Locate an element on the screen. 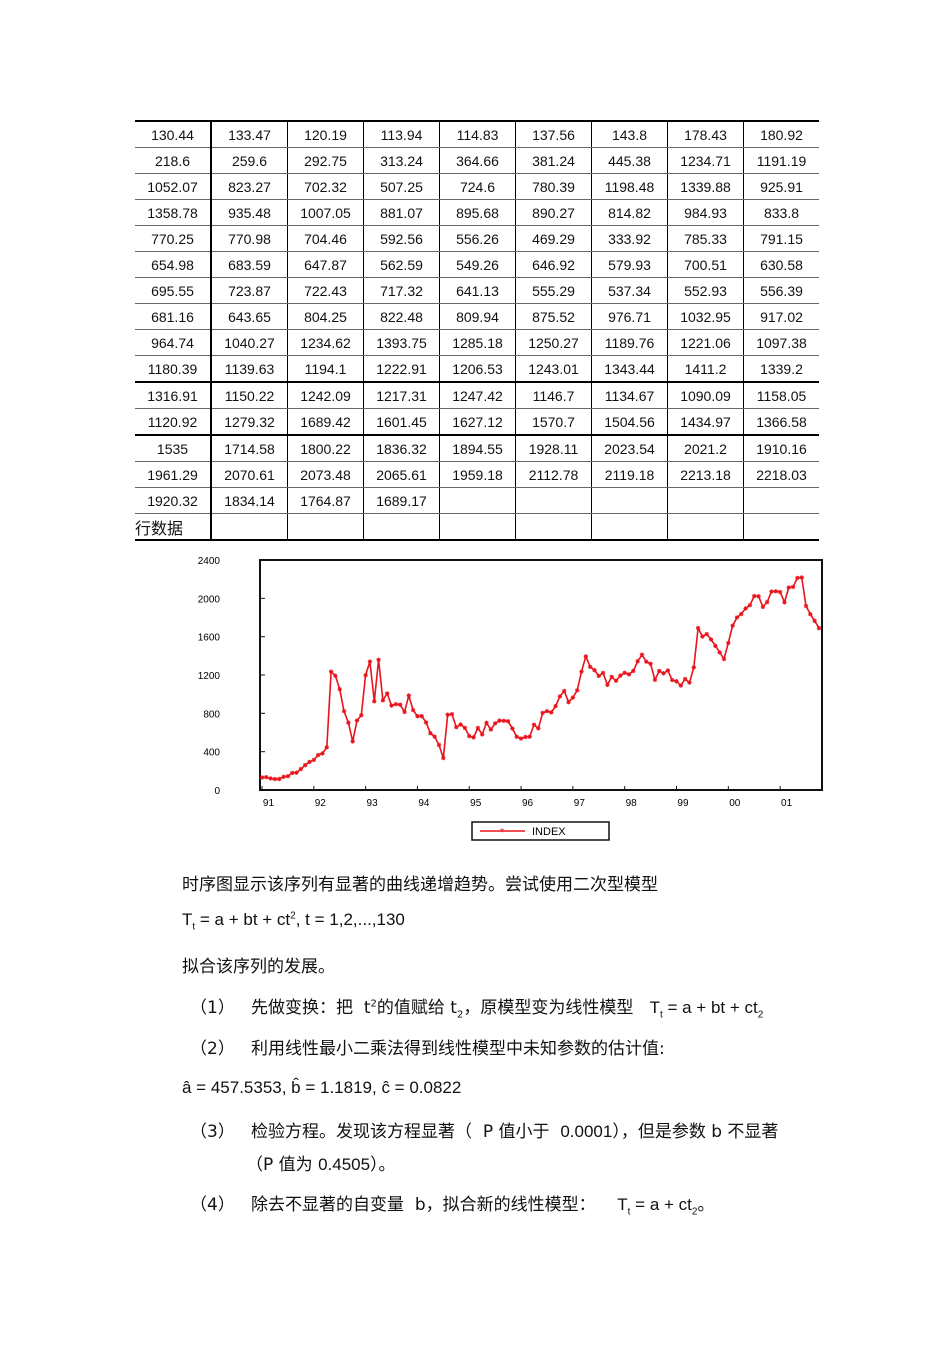 The width and height of the screenshot is (950, 1345). table-cell: 683.59 is located at coordinates (249, 264).